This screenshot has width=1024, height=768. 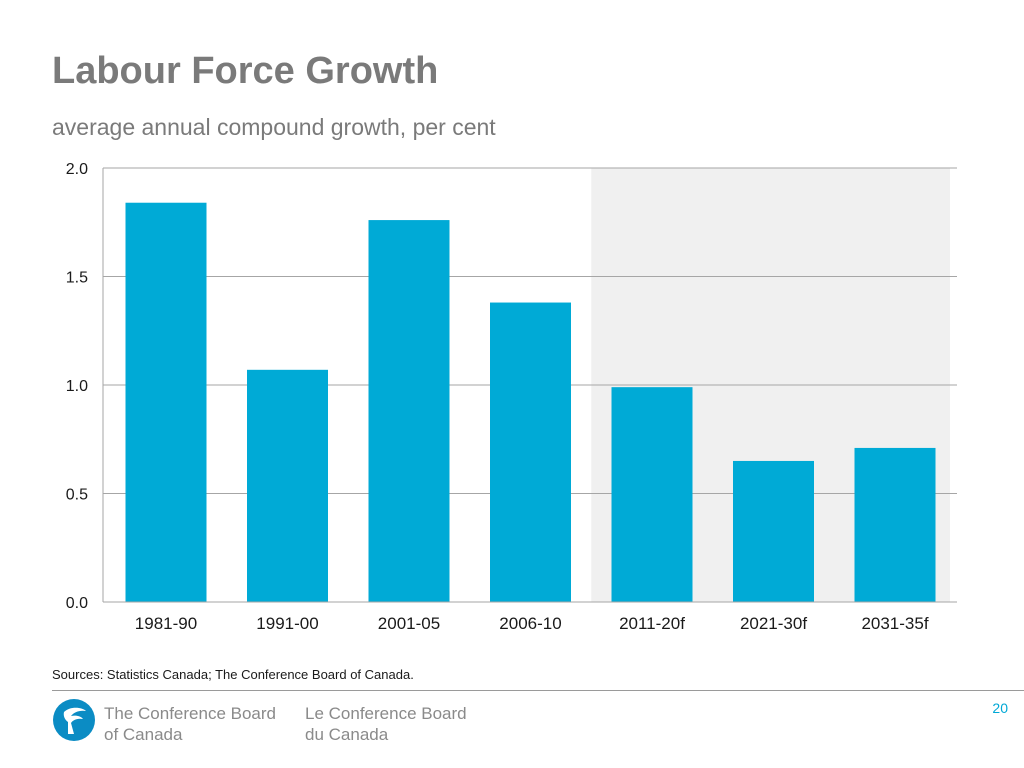 What do you see at coordinates (190, 713) in the screenshot?
I see `org-name-english-line1: The Conference Board` at bounding box center [190, 713].